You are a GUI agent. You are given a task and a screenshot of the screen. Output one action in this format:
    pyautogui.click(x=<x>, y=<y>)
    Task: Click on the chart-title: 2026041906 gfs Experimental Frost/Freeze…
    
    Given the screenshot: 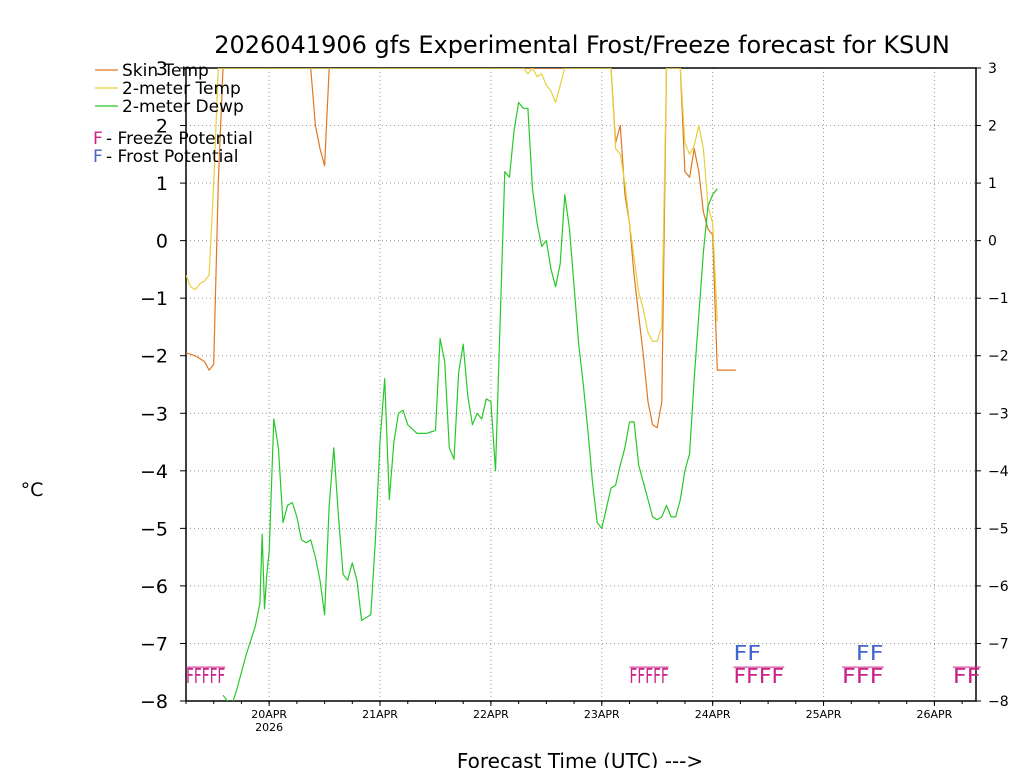 What is the action you would take?
    pyautogui.click(x=582, y=45)
    